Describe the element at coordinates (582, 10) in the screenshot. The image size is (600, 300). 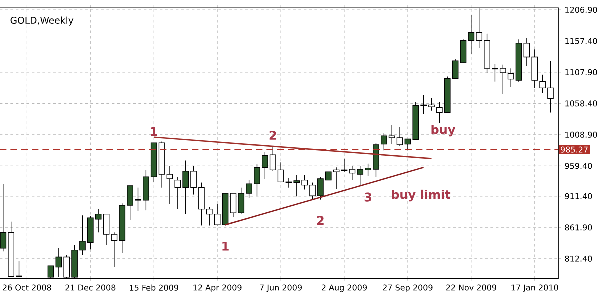
I see `y-tick-label: 1206.90` at that location.